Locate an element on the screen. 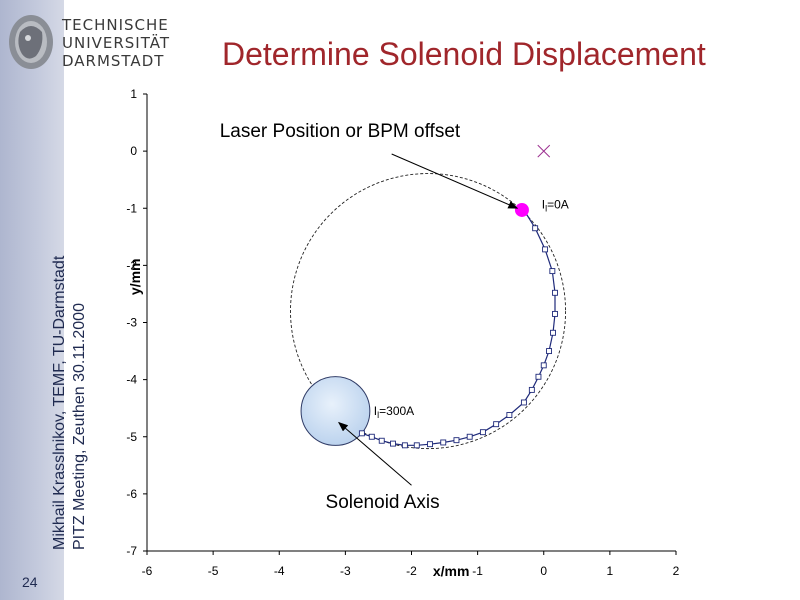  x-tick-label: -6 is located at coordinates (147, 571).